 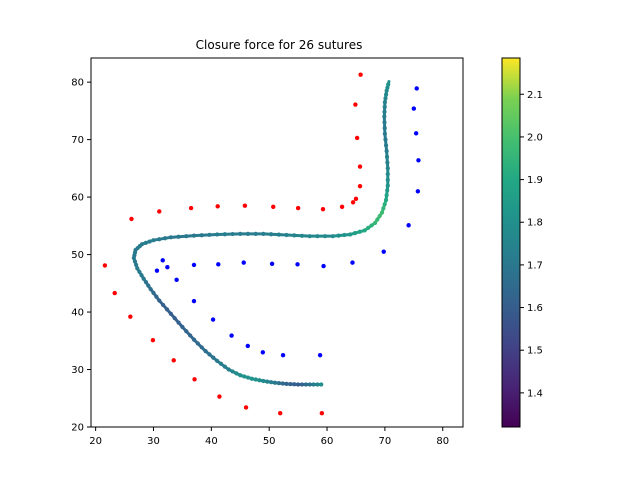 What do you see at coordinates (211, 441) in the screenshot?
I see `x-tick-label: 40` at bounding box center [211, 441].